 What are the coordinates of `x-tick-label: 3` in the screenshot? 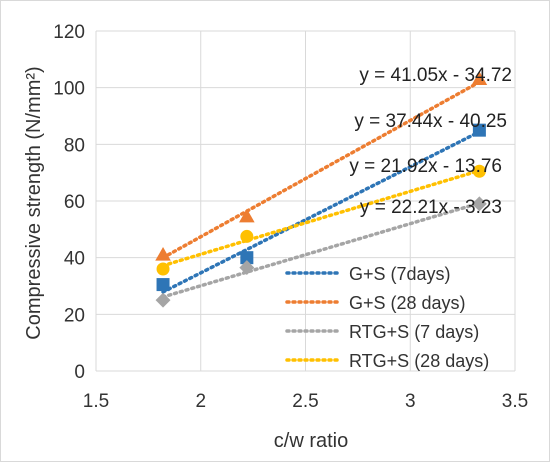 It's located at (410, 401).